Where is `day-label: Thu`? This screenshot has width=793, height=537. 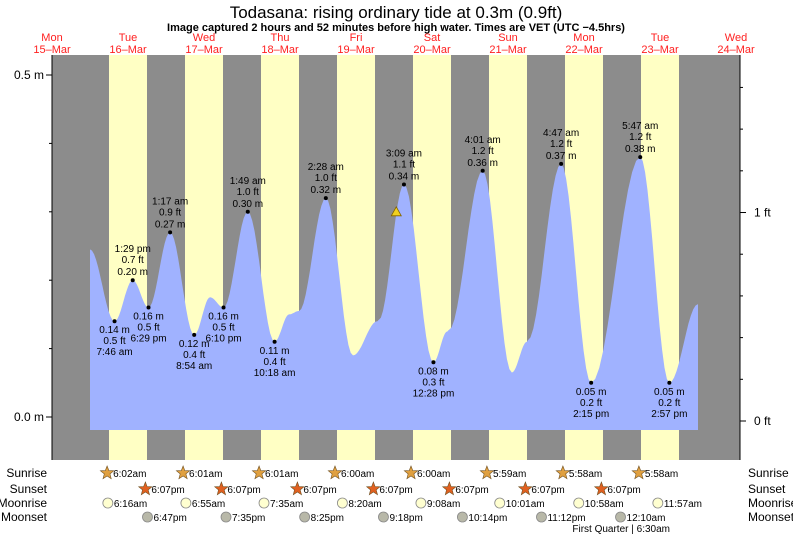 day-label: Thu is located at coordinates (280, 38).